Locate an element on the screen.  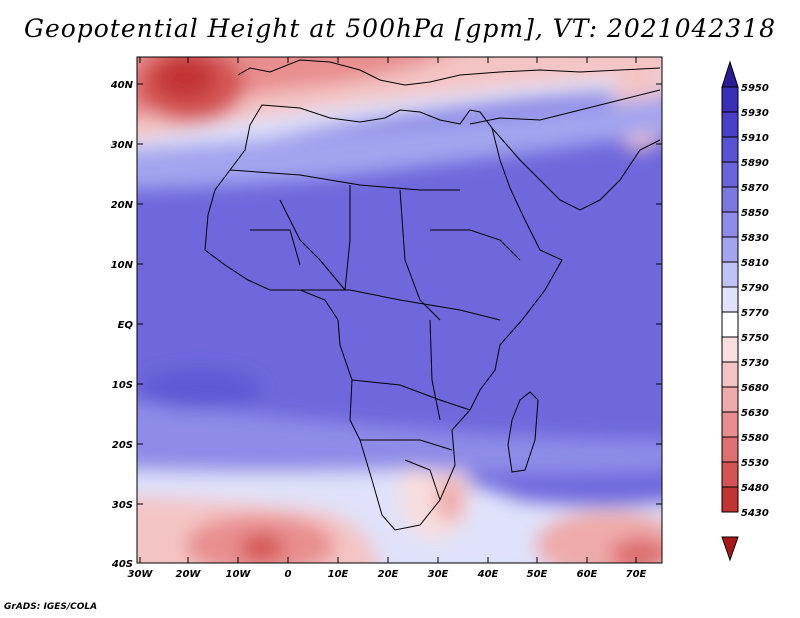
lon-label: 70E is located at coordinates (636, 574).